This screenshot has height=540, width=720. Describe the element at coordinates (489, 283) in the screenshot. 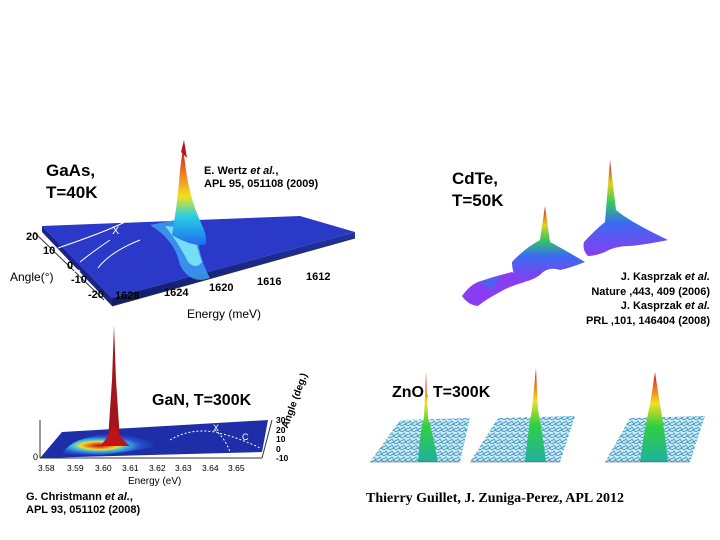

I see `cdte-surface-1-shade` at that location.